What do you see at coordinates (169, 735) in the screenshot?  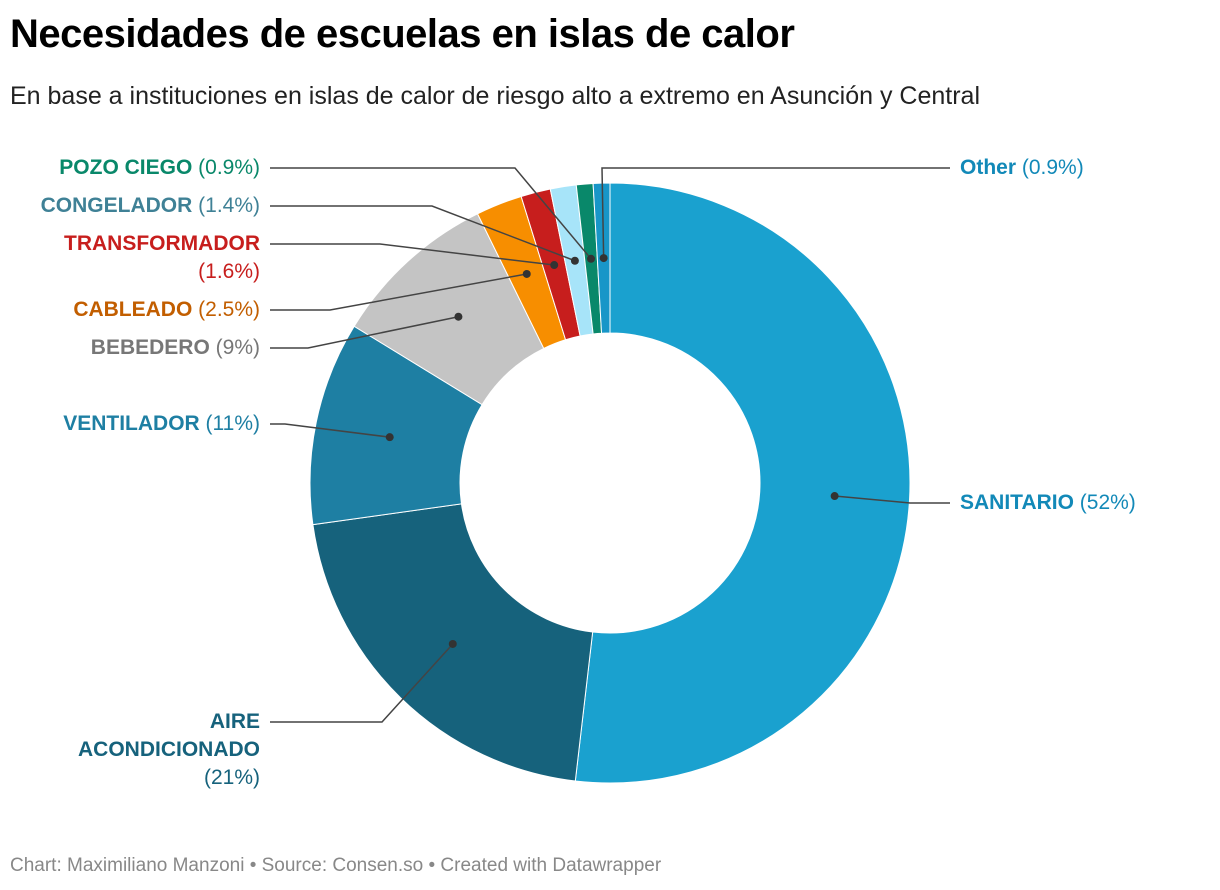 I see `slice-category: AIRE ACONDICIONADO` at bounding box center [169, 735].